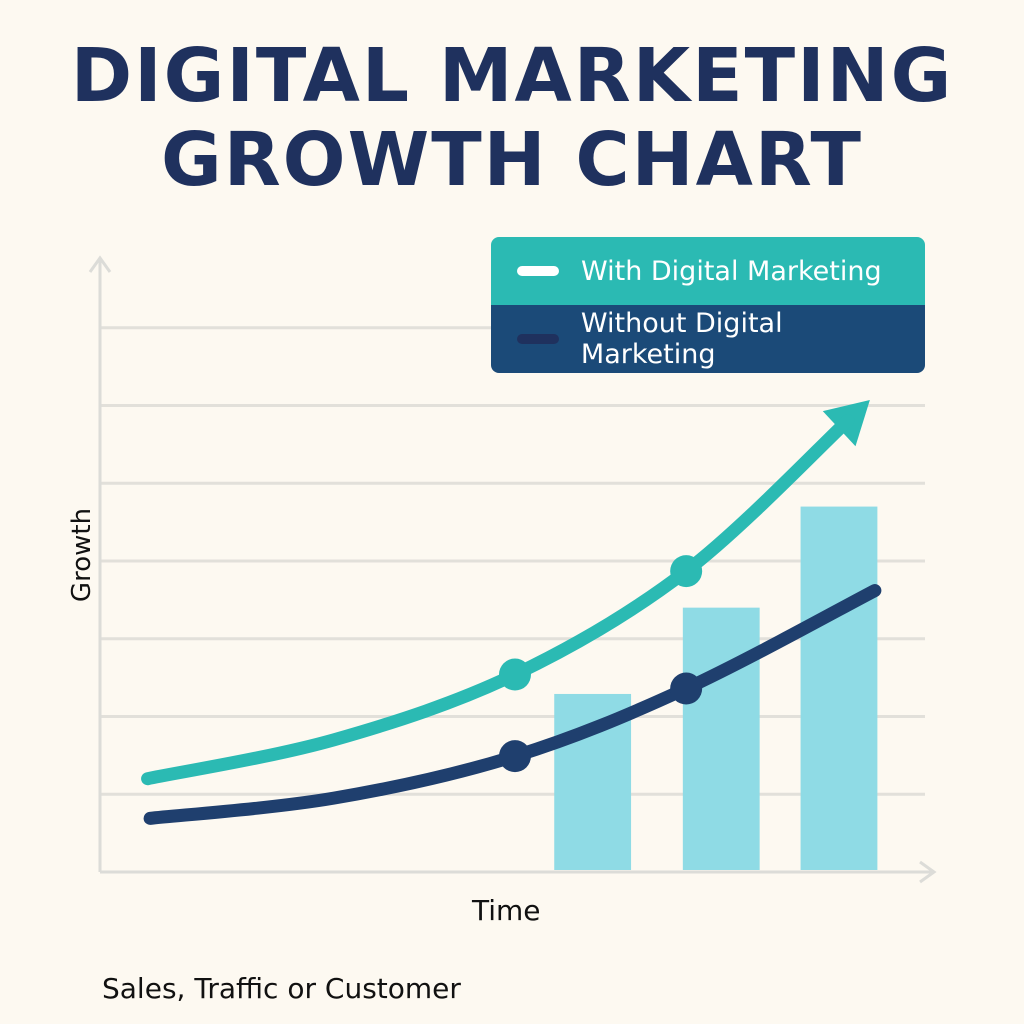 The image size is (1024, 1024). I want to click on legend-swatch-without, so click(538, 339).